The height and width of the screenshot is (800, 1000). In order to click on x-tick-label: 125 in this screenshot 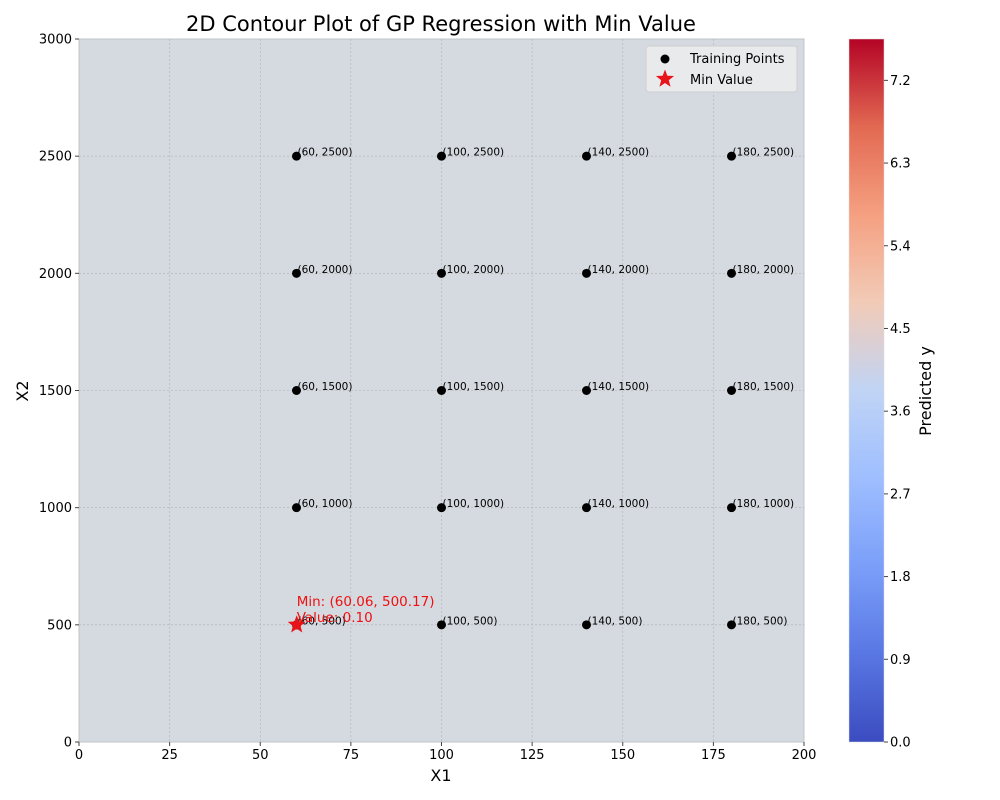, I will do `click(532, 755)`.